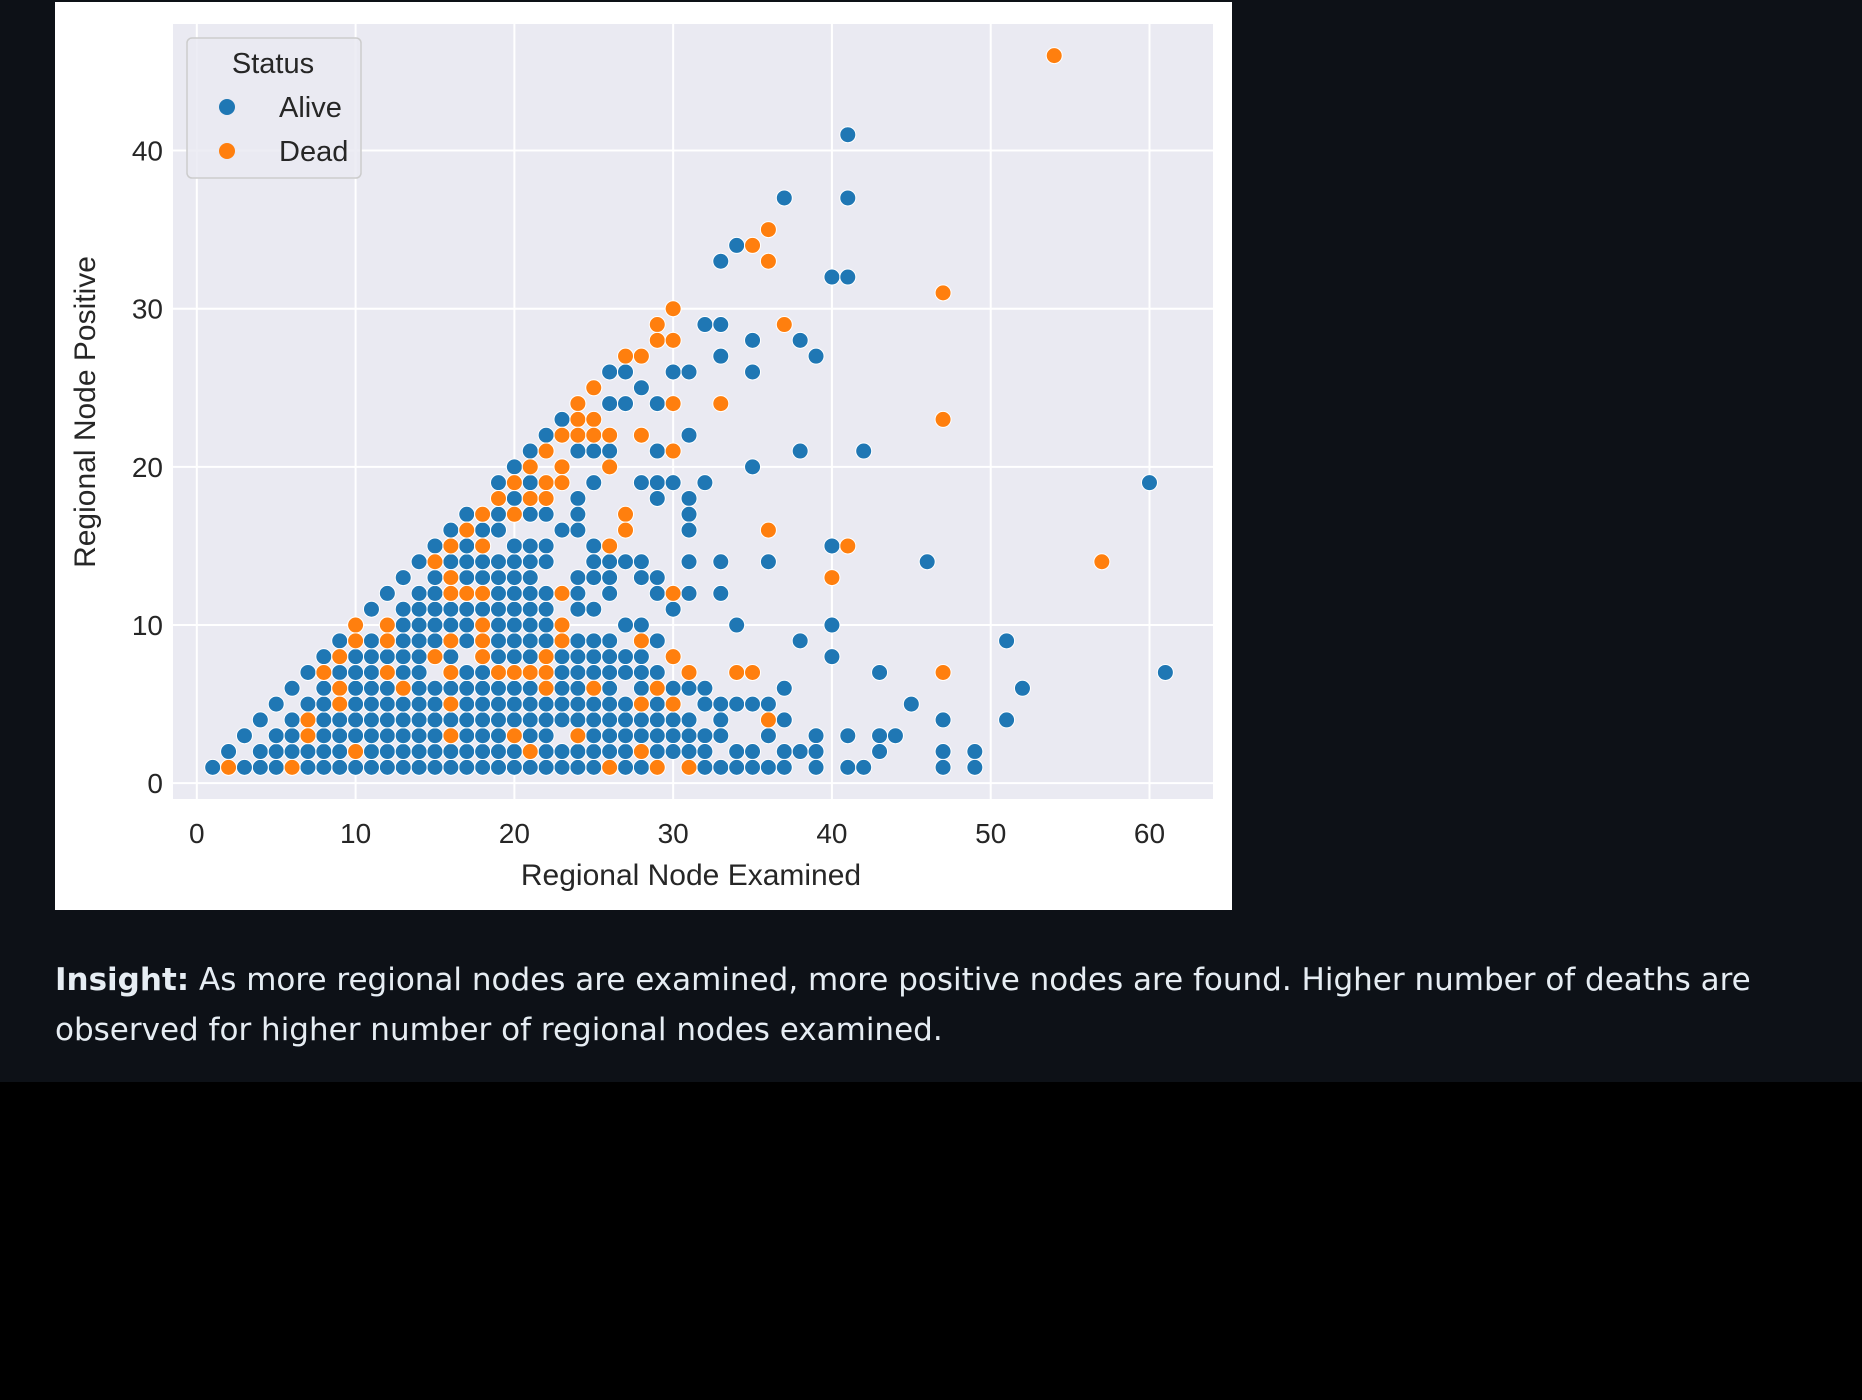 The height and width of the screenshot is (1400, 1862). Describe the element at coordinates (355, 833) in the screenshot. I see `x-tick-label: 10` at that location.